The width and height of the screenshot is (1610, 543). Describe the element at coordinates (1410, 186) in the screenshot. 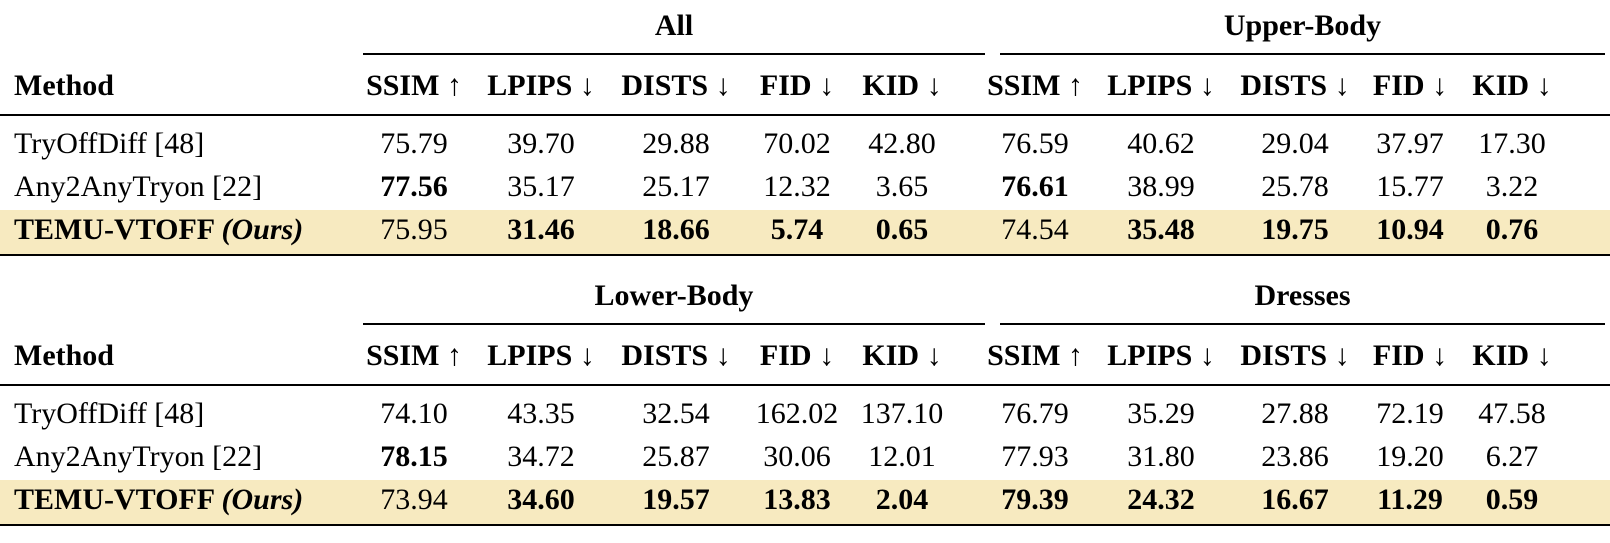

I see `metric-value: 15.77` at that location.